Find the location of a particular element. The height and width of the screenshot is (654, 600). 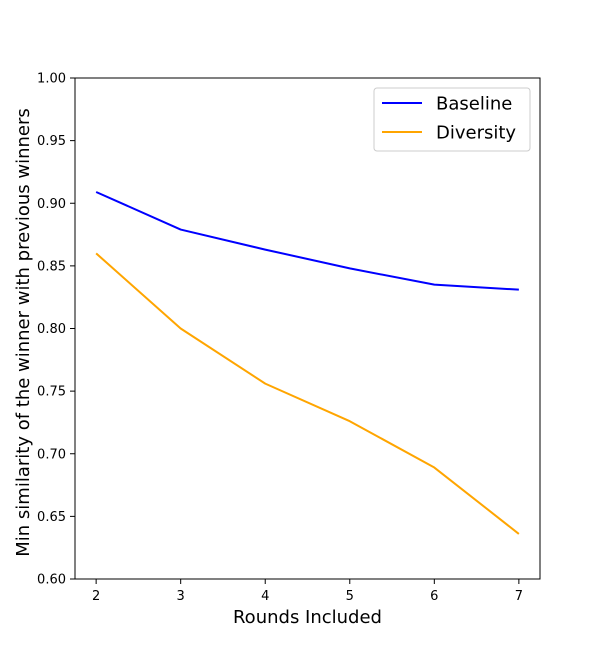

y-tick-label: 0.95 is located at coordinates (51, 141).